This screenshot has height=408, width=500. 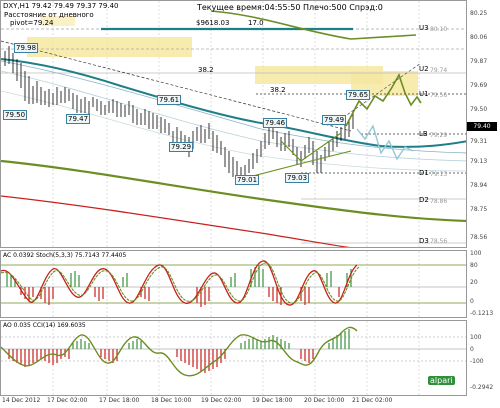 What do you see at coordinates (21, 400) in the screenshot?
I see `x-axis-label: 14 Dec 2012` at bounding box center [21, 400].